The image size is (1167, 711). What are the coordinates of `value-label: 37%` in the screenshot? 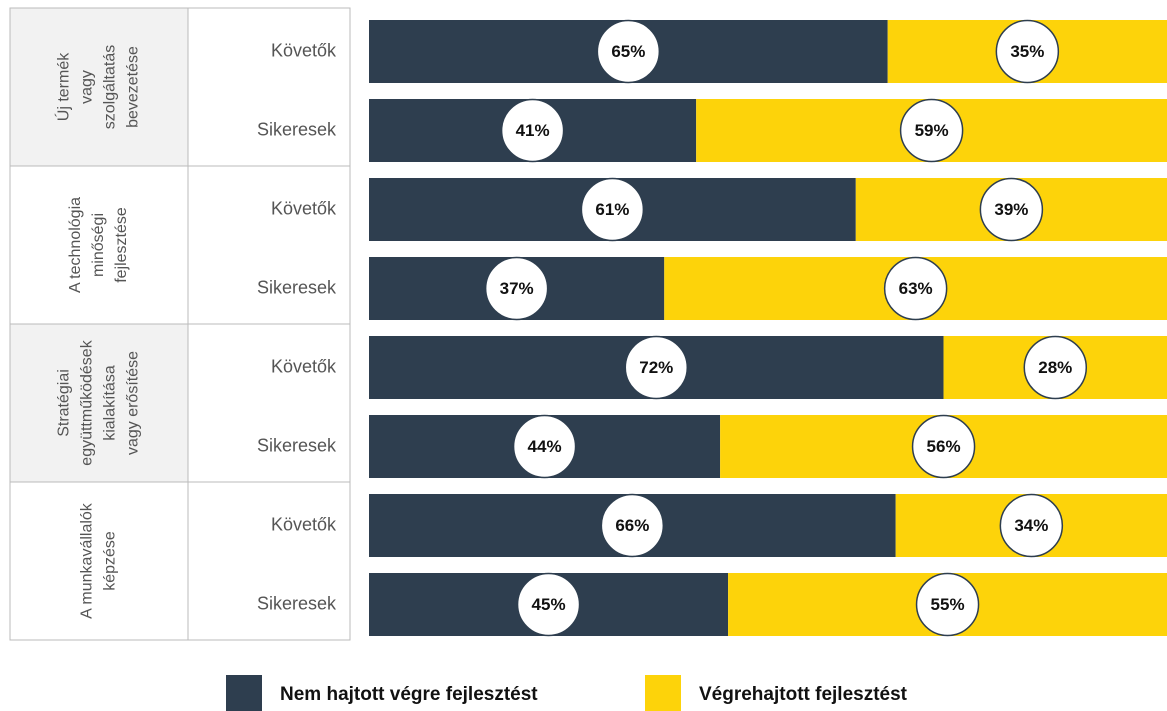 It's located at (517, 288).